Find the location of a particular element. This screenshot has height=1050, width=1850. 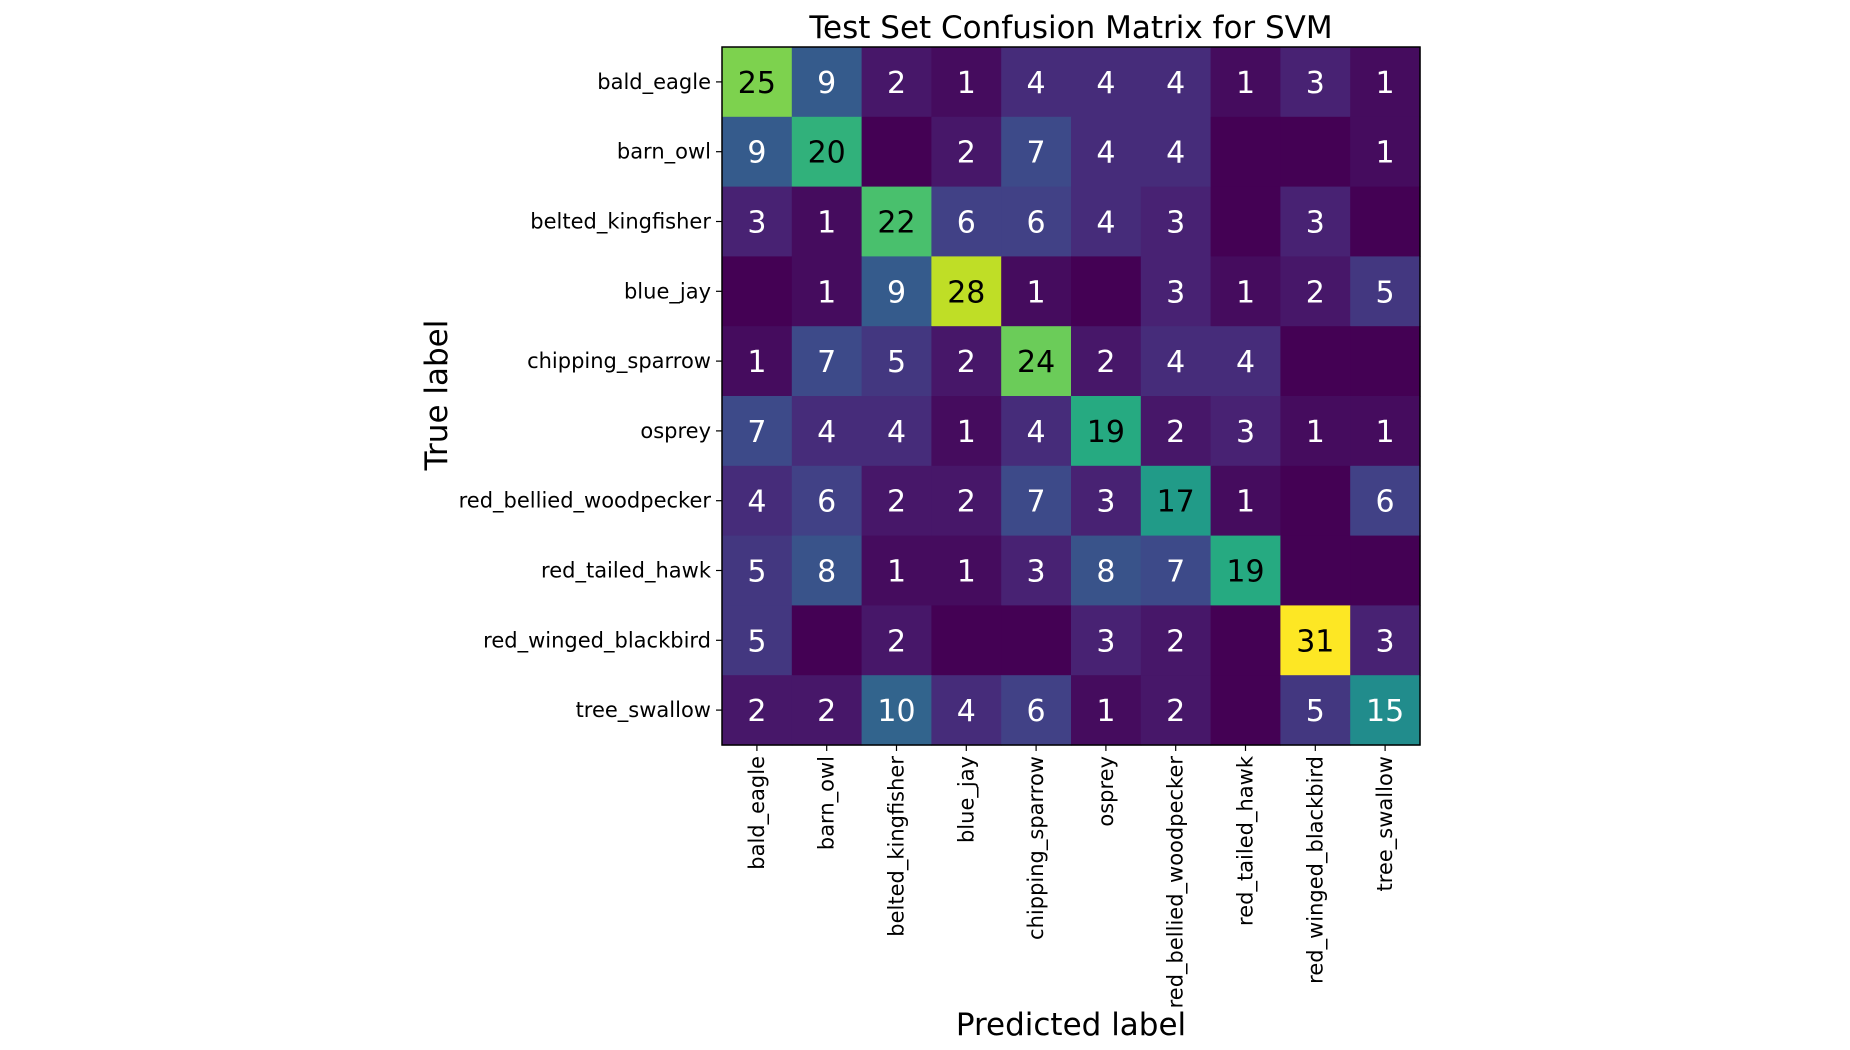

cell-value-label: 7 is located at coordinates (1036, 502).